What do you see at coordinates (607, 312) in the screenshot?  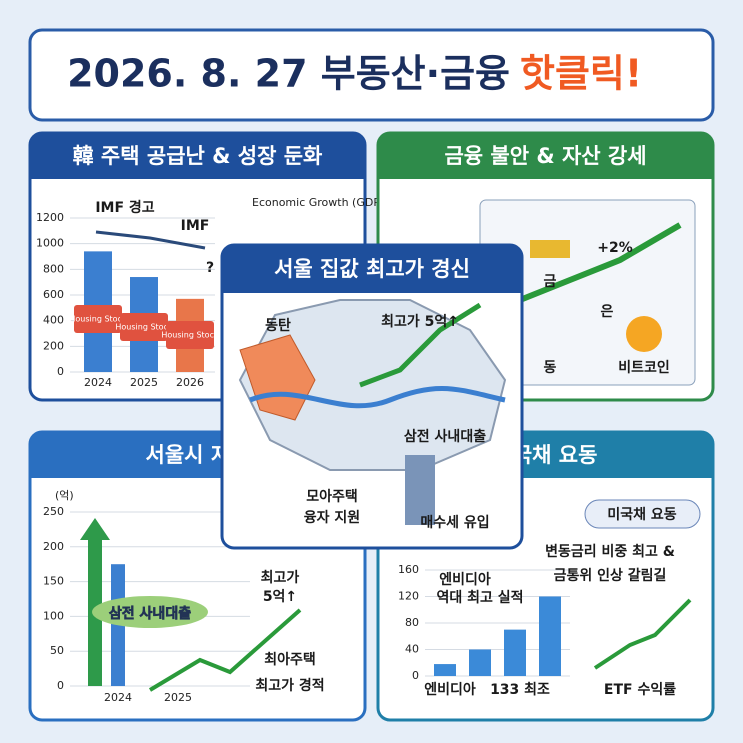 I see `asset-label: 은` at bounding box center [607, 312].